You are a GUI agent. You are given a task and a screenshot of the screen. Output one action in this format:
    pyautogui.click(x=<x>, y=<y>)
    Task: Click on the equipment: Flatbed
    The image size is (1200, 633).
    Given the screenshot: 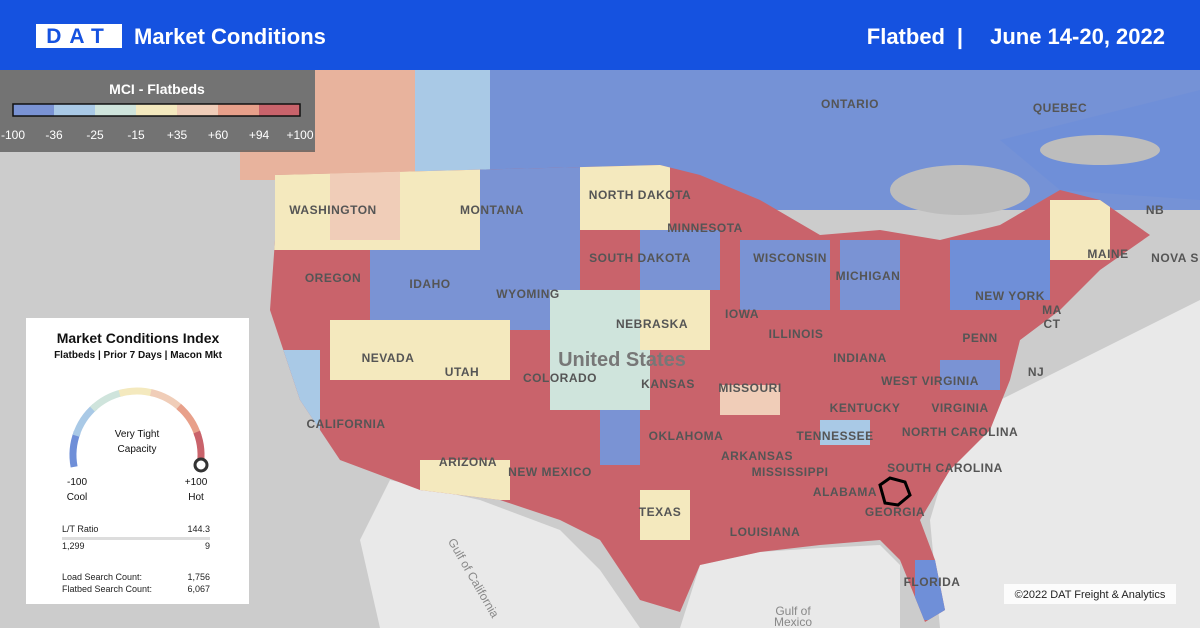 What is the action you would take?
    pyautogui.click(x=906, y=36)
    